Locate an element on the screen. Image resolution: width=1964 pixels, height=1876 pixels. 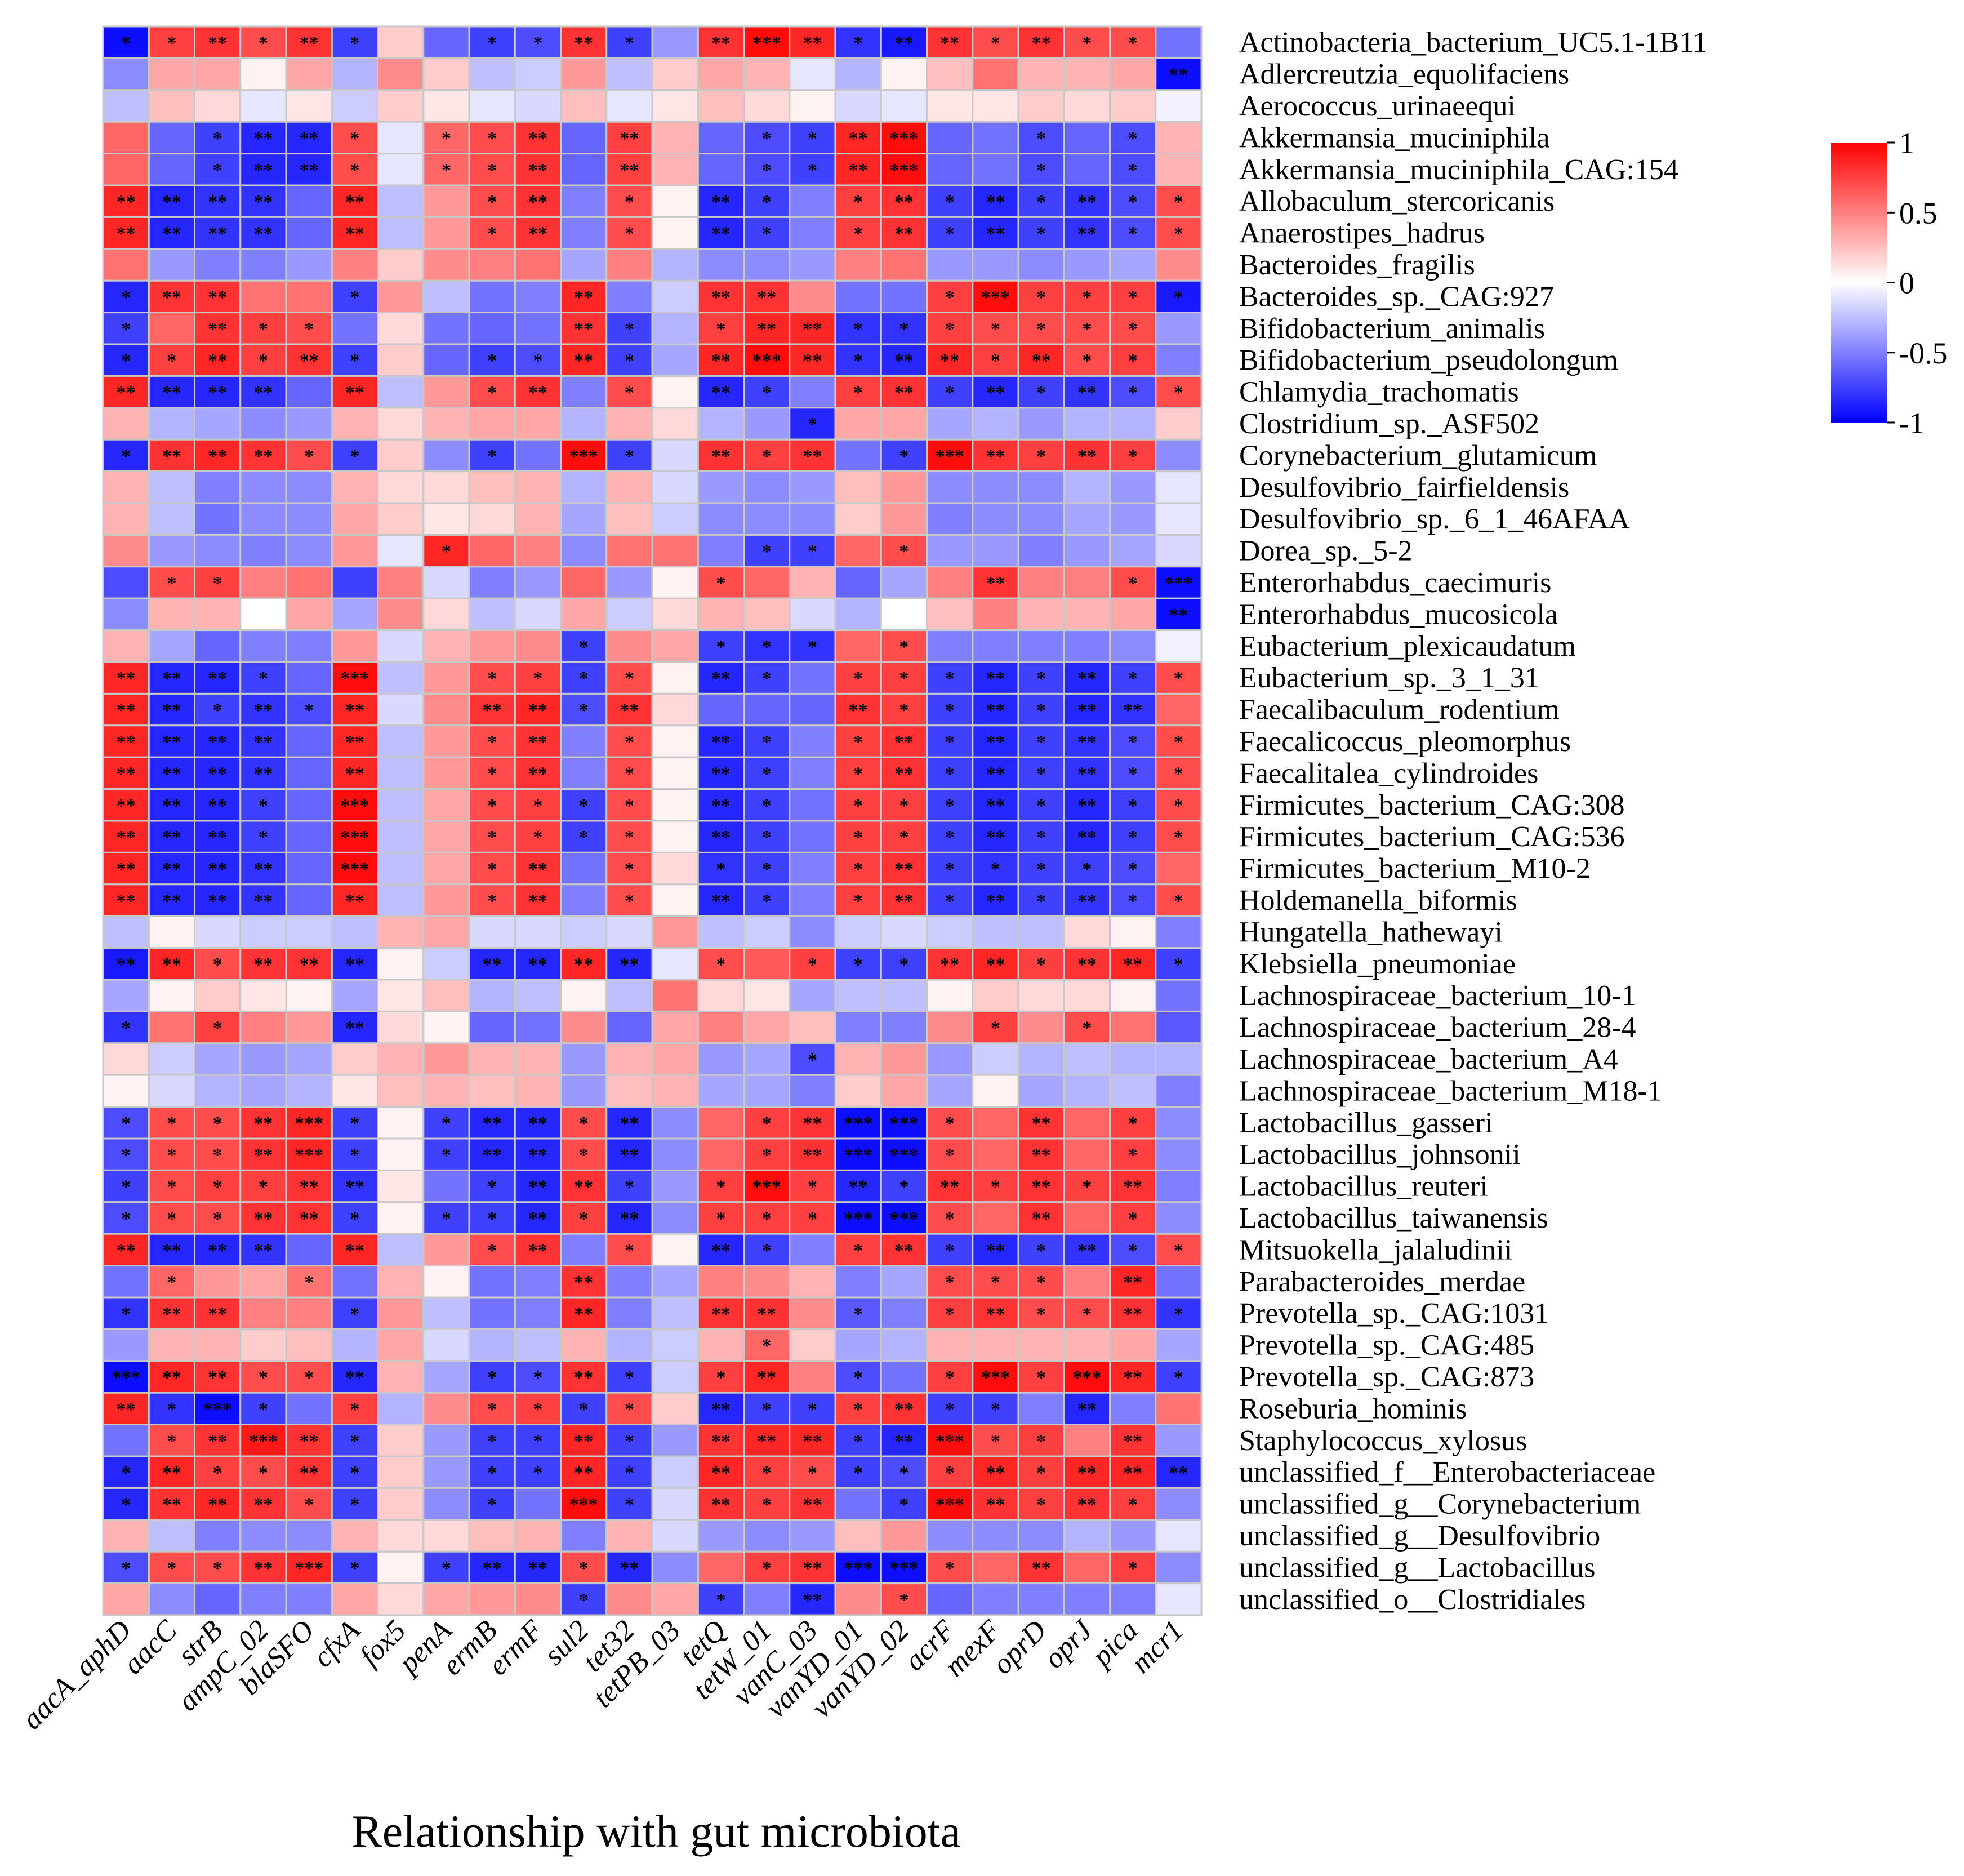
row-label: Eubacterium_sp._3_1_31 is located at coordinates (1389, 678).